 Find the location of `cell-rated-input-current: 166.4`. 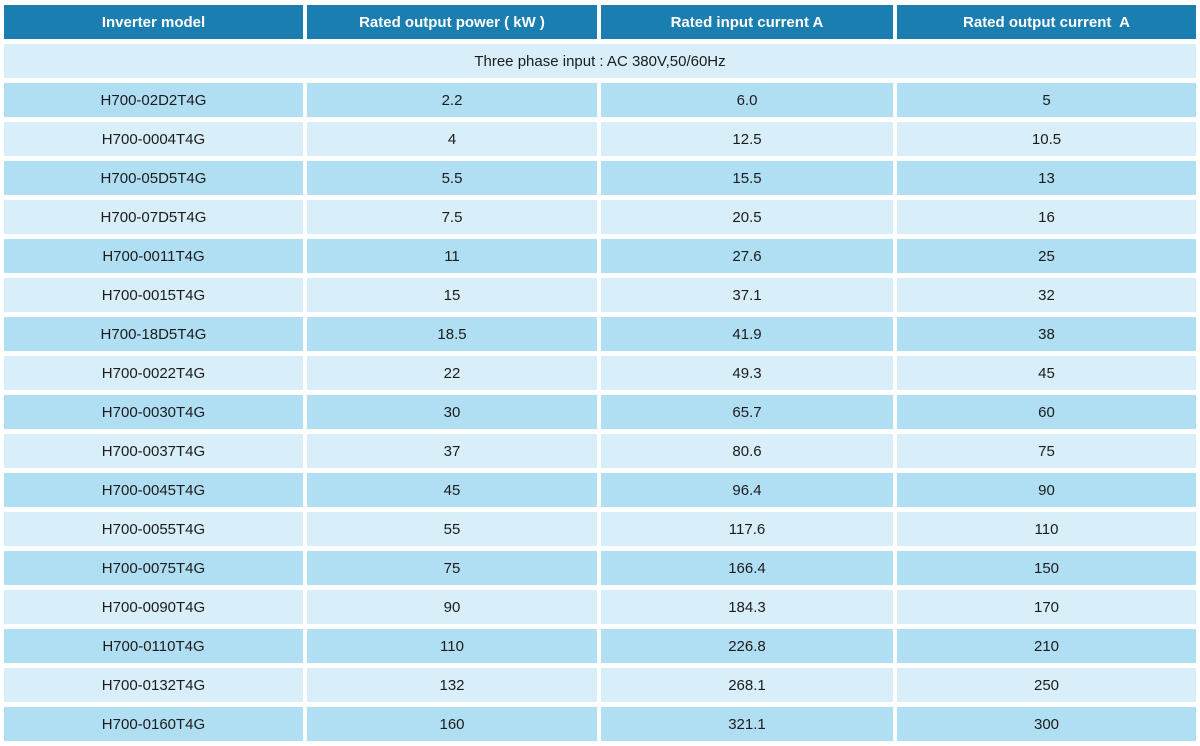

cell-rated-input-current: 166.4 is located at coordinates (747, 568).